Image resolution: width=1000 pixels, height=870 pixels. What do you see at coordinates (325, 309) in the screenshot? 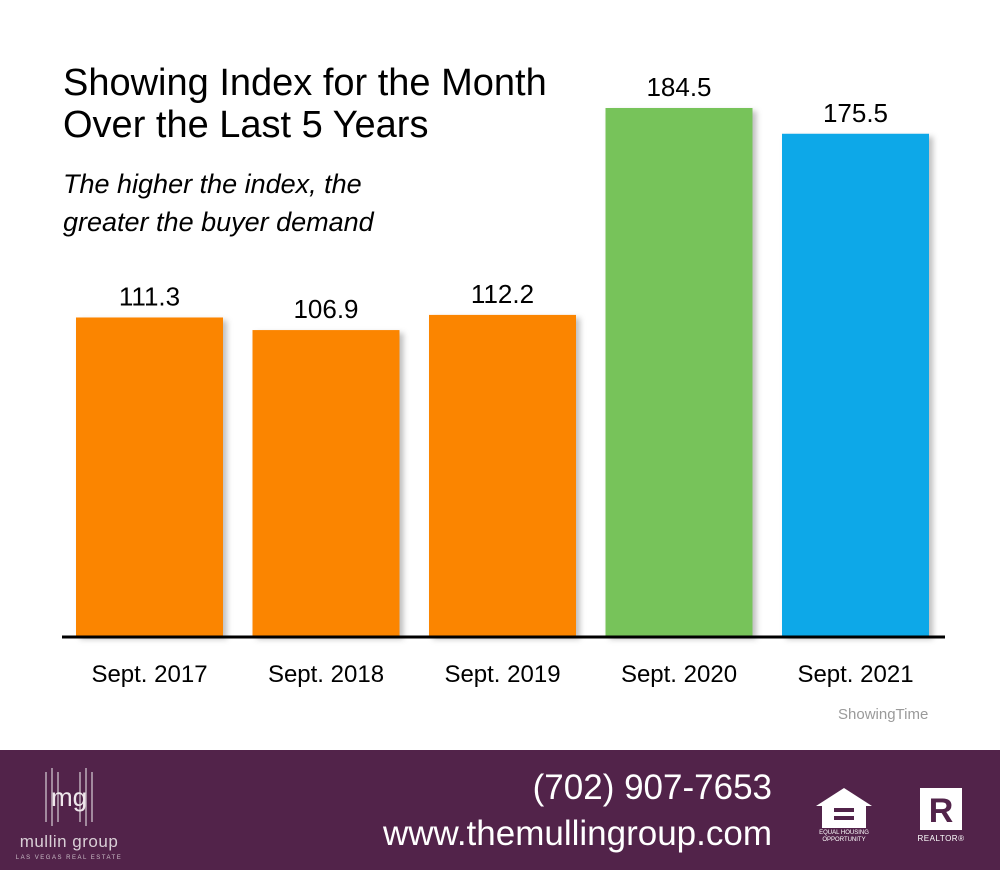
I see `bar-value-label: 106.9` at bounding box center [325, 309].